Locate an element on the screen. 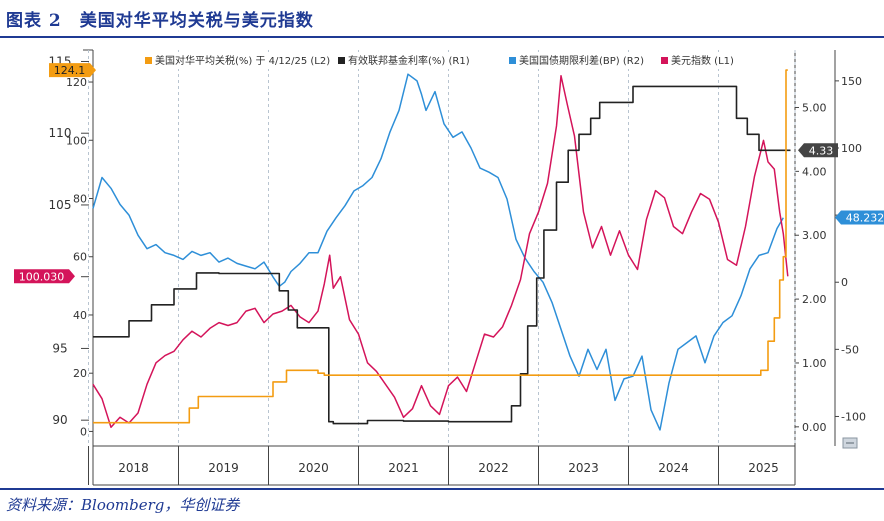  last-value-label: 48.232 is located at coordinates (859, 217).